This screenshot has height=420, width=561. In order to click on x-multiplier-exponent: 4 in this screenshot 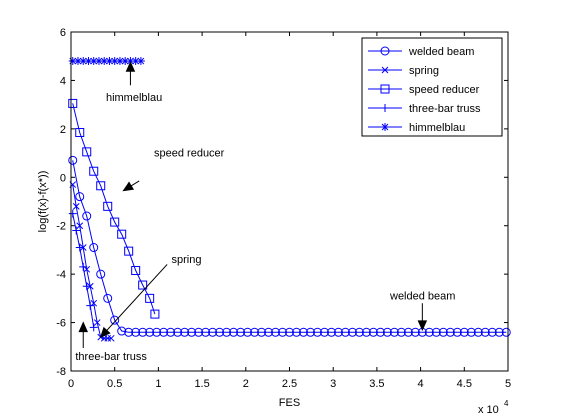, I will do `click(506, 403)`.